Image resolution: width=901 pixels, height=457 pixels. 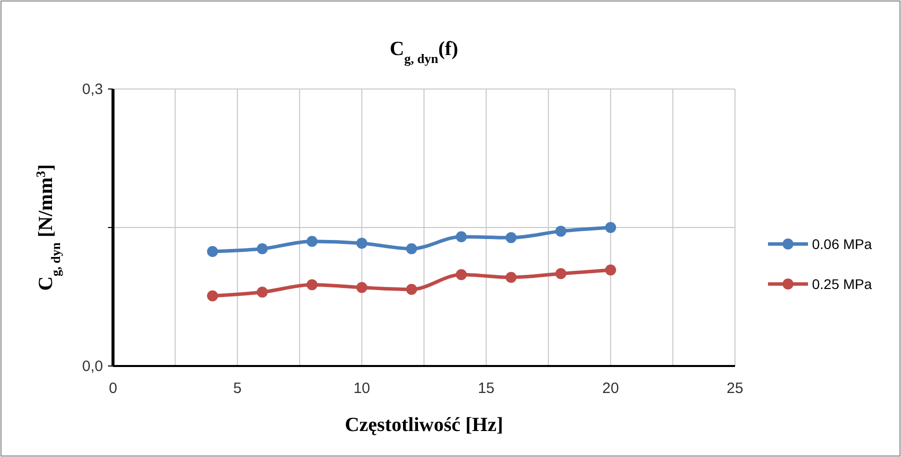 I want to click on x-tick-label: 20, so click(x=610, y=388).